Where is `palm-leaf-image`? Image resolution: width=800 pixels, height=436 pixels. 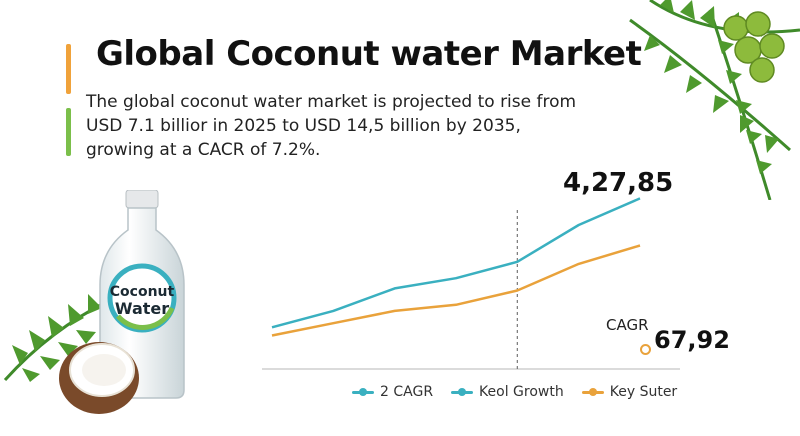
palm-leaf-image is located at coordinates (57, 338).